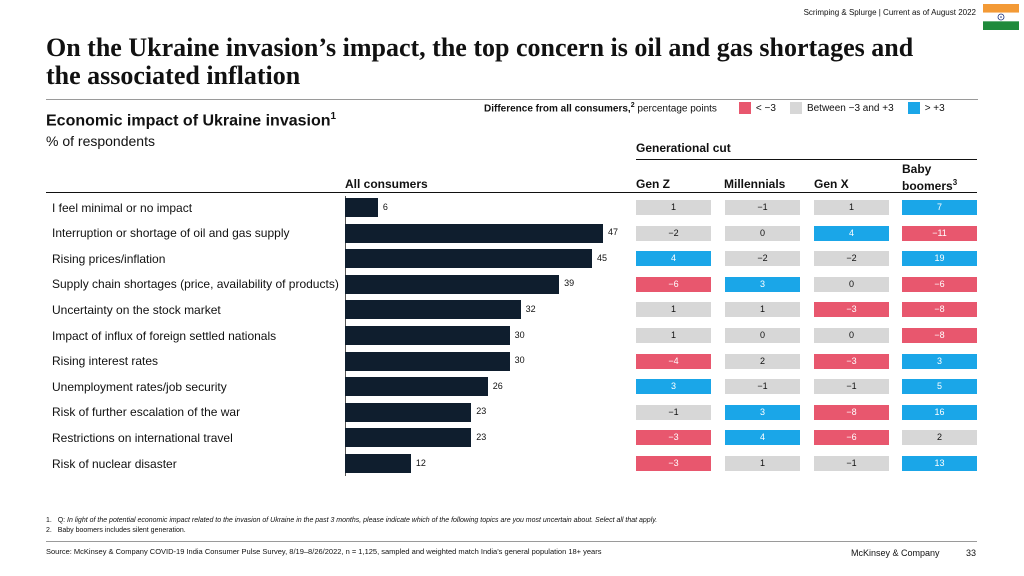 The width and height of the screenshot is (1024, 576). I want to click on column-header-gen-z: Gen Z, so click(653, 184).